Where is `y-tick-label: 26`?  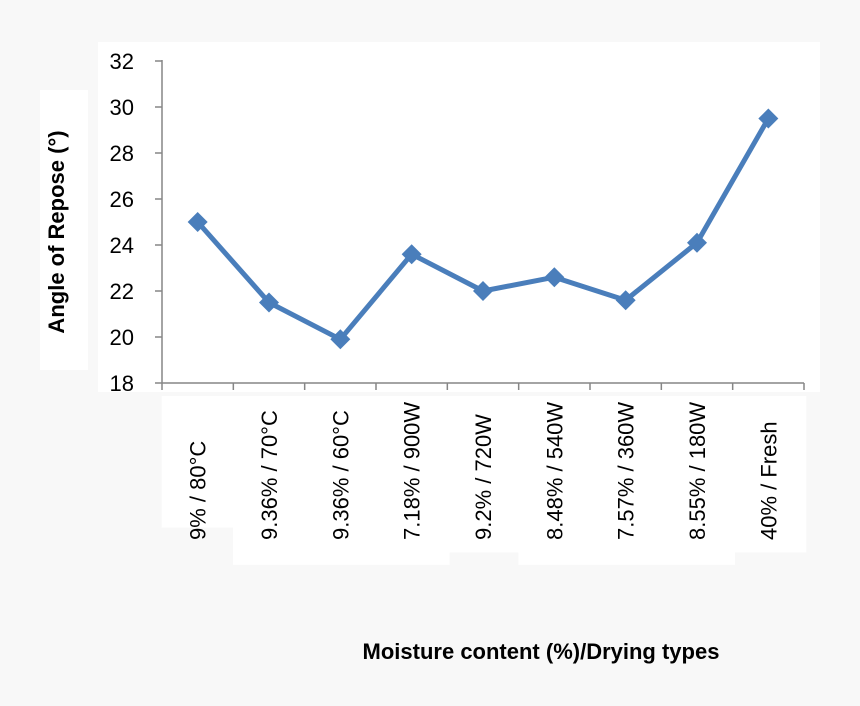 y-tick-label: 26 is located at coordinates (122, 199).